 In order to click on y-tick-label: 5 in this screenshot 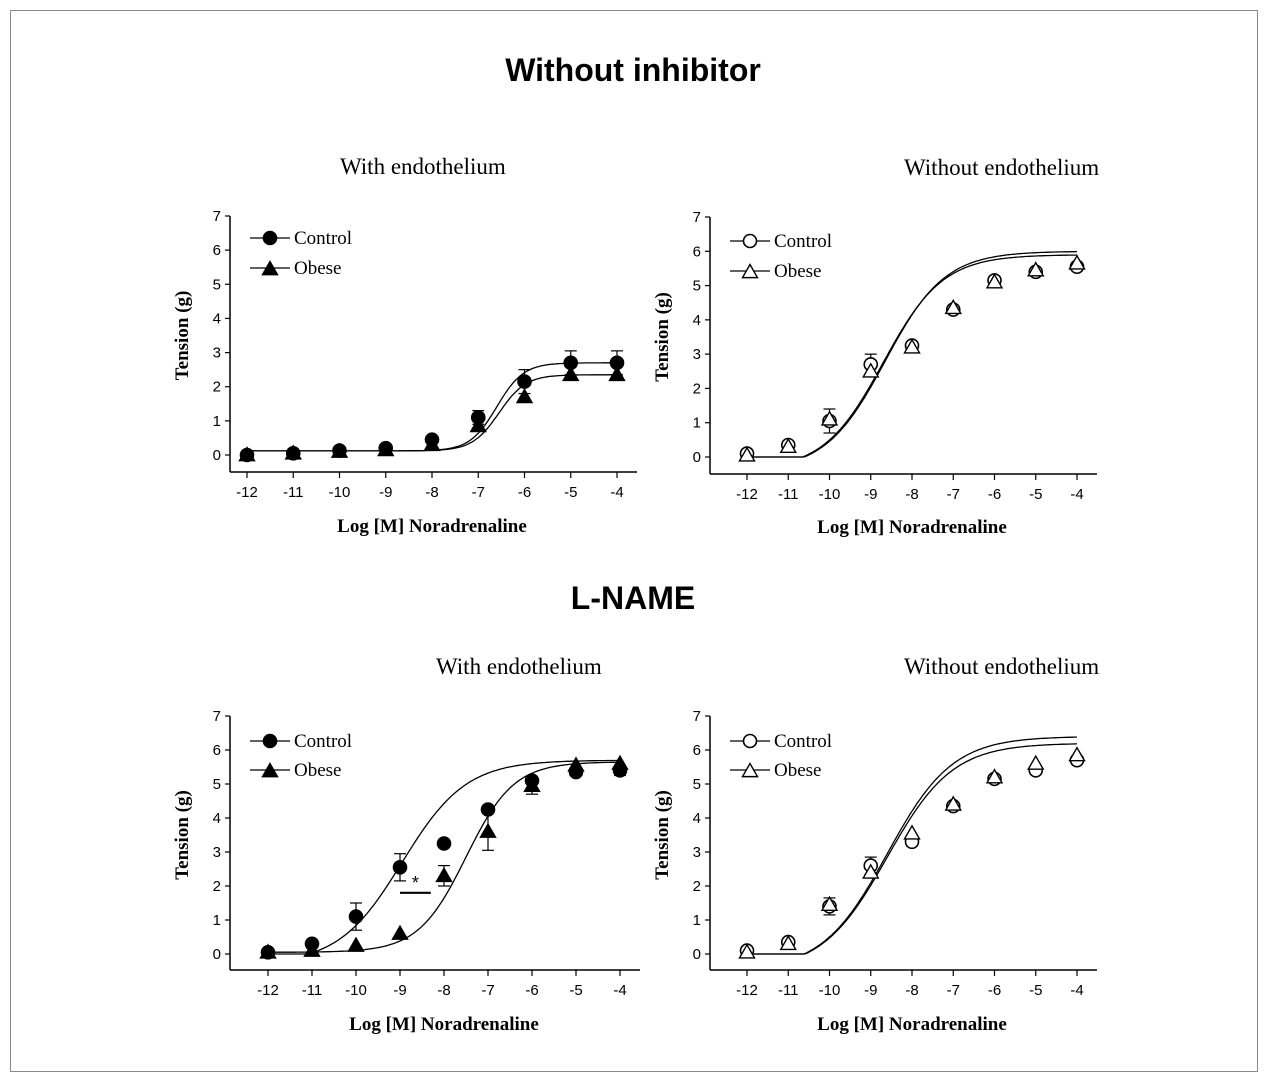, I will do `click(217, 284)`.